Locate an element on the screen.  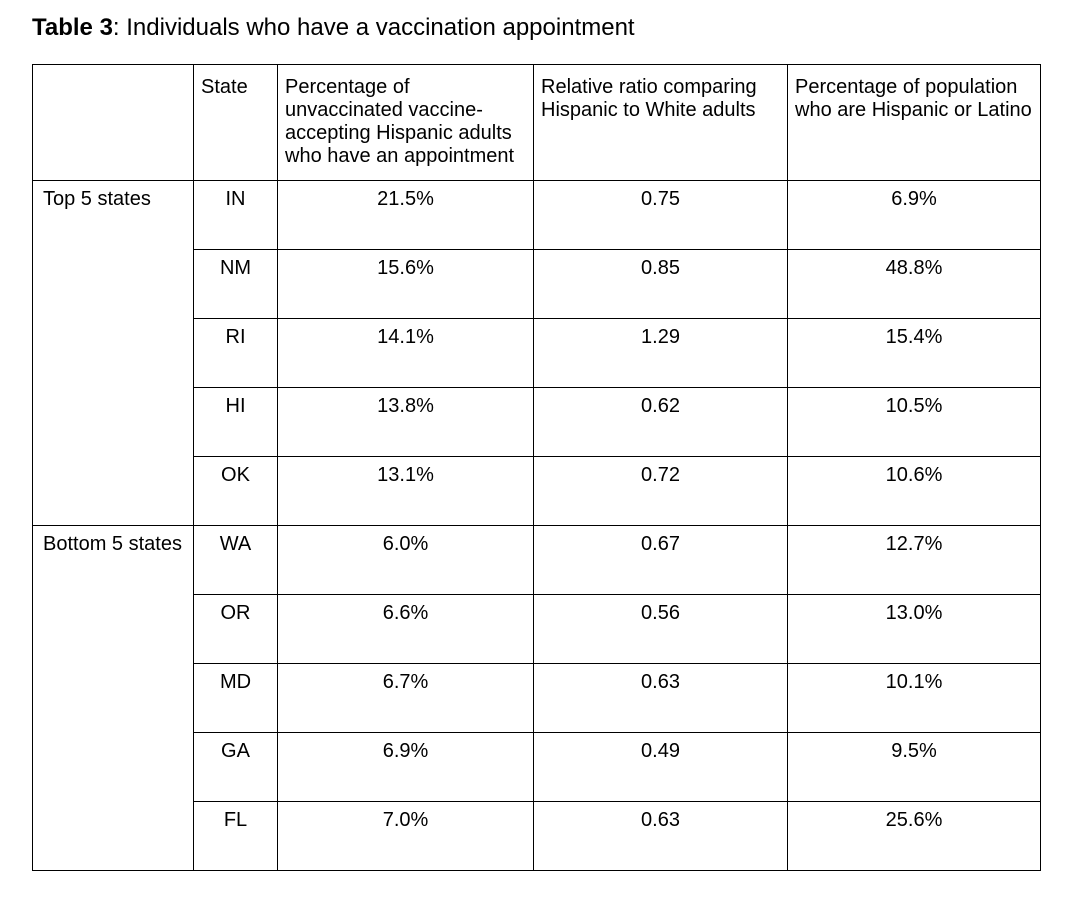
pct-population-cell: 25.6% is located at coordinates (914, 836).